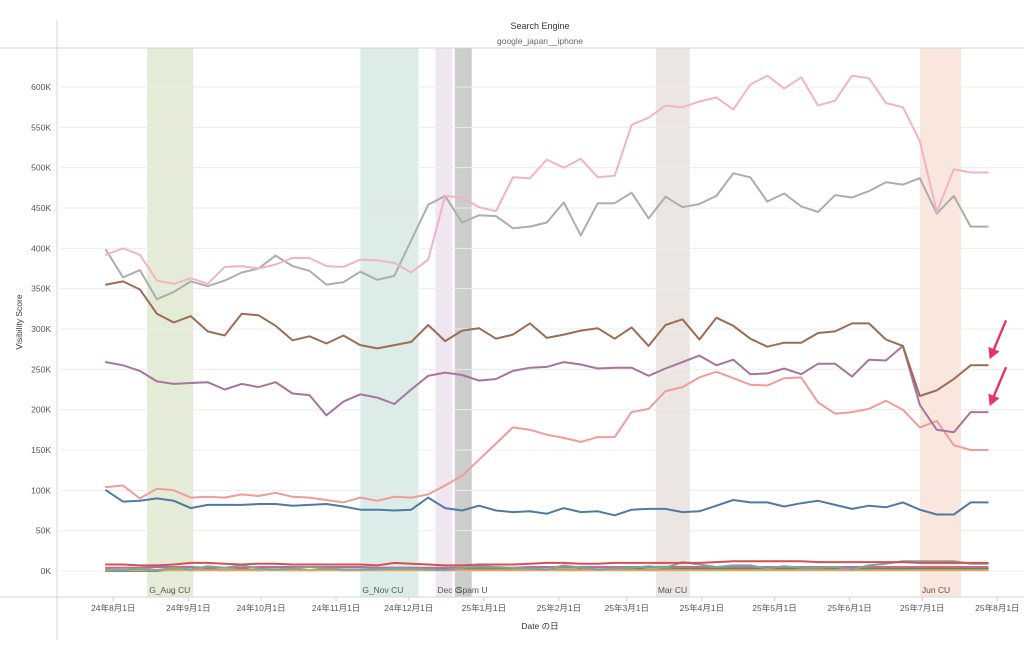 The image size is (1024, 646). I want to click on y-tick-label: 0K, so click(46, 571).